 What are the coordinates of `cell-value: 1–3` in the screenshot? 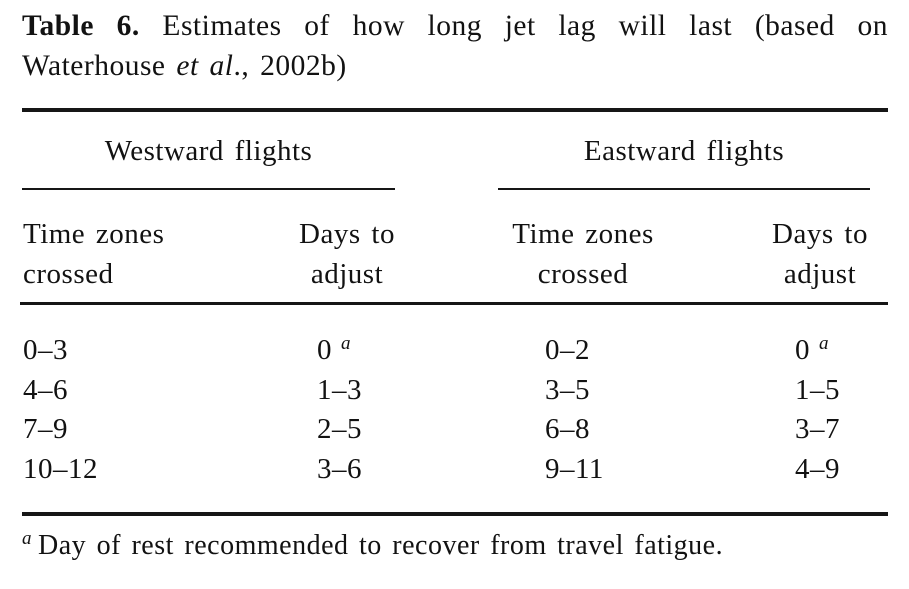 It's located at (339, 390).